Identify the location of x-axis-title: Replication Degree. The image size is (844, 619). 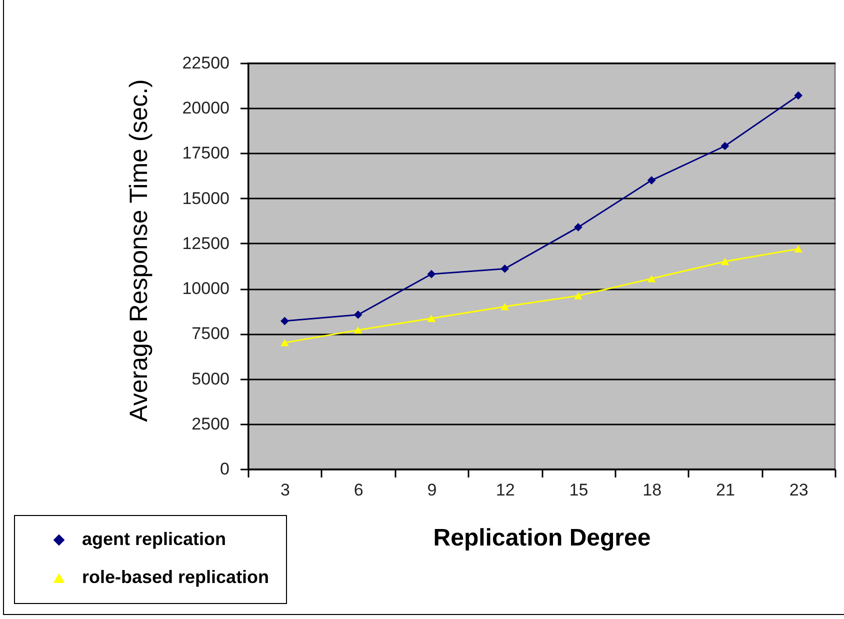
(542, 538).